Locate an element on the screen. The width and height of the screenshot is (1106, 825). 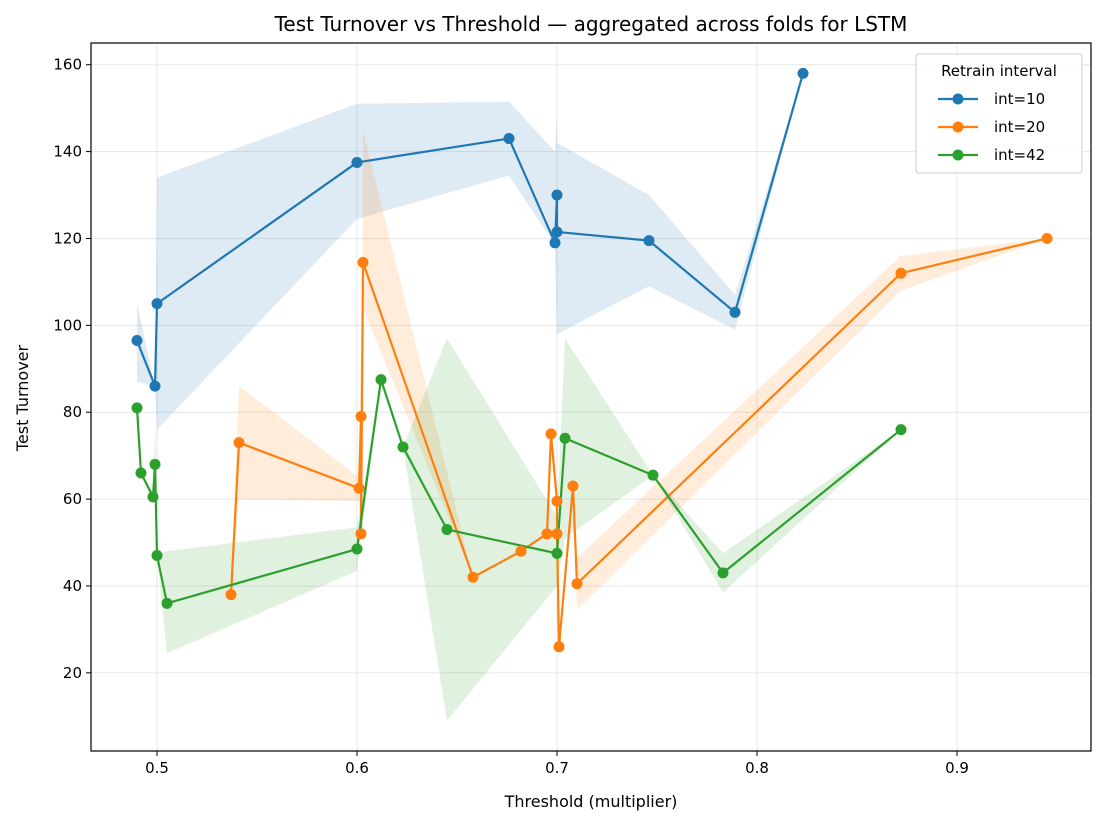
legend-marker-int=10 is located at coordinates (958, 99).